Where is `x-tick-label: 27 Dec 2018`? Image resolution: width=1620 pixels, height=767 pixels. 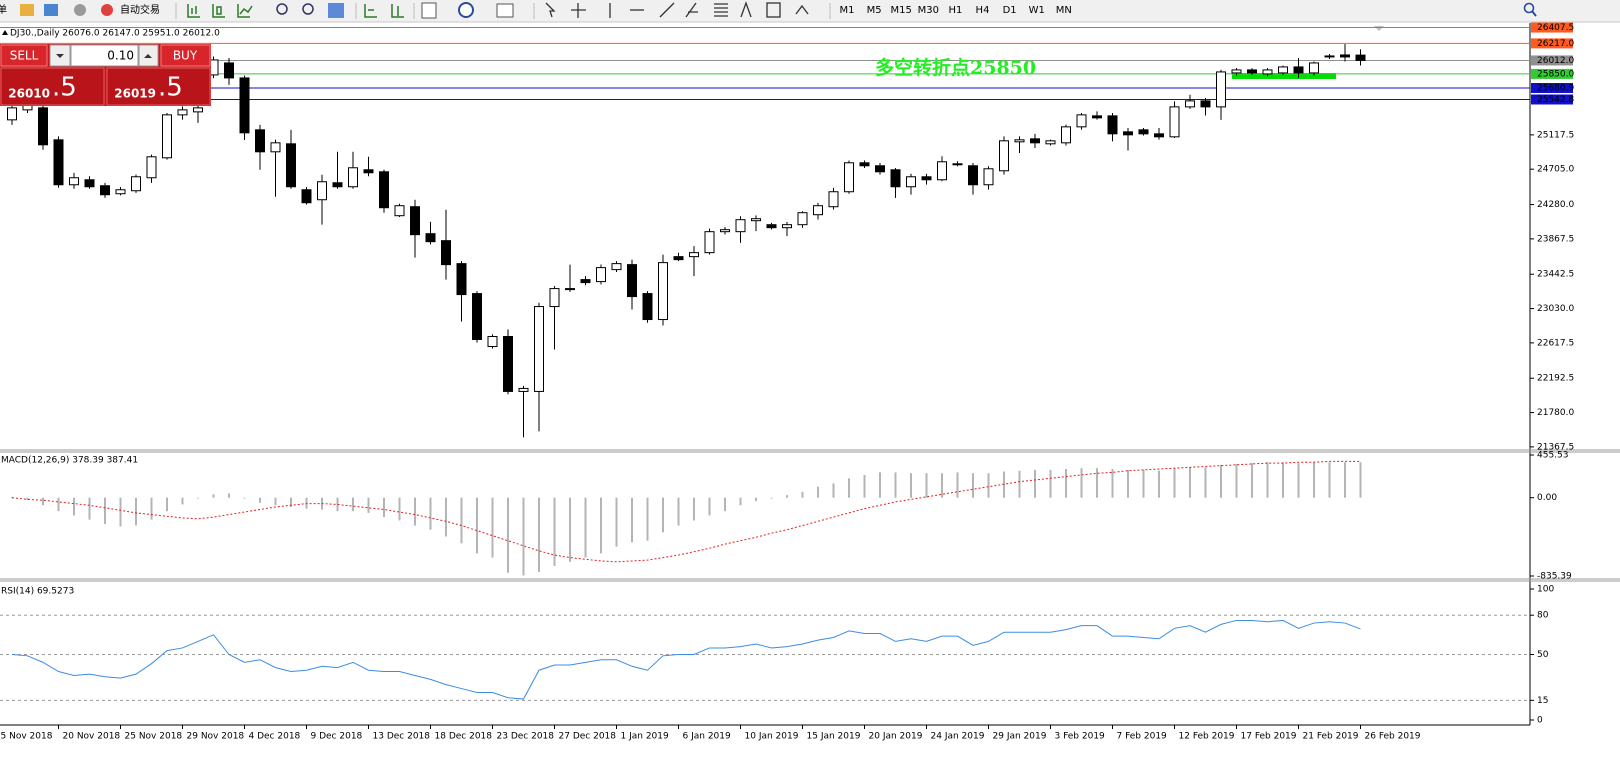 x-tick-label: 27 Dec 2018 is located at coordinates (588, 737).